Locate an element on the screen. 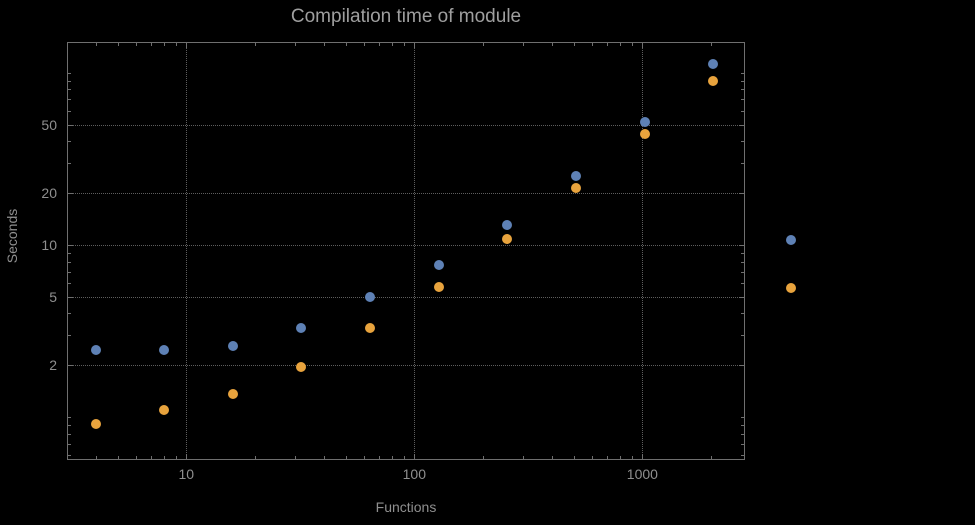 The image size is (975, 525). y-tick-label: 20 is located at coordinates (49, 193).